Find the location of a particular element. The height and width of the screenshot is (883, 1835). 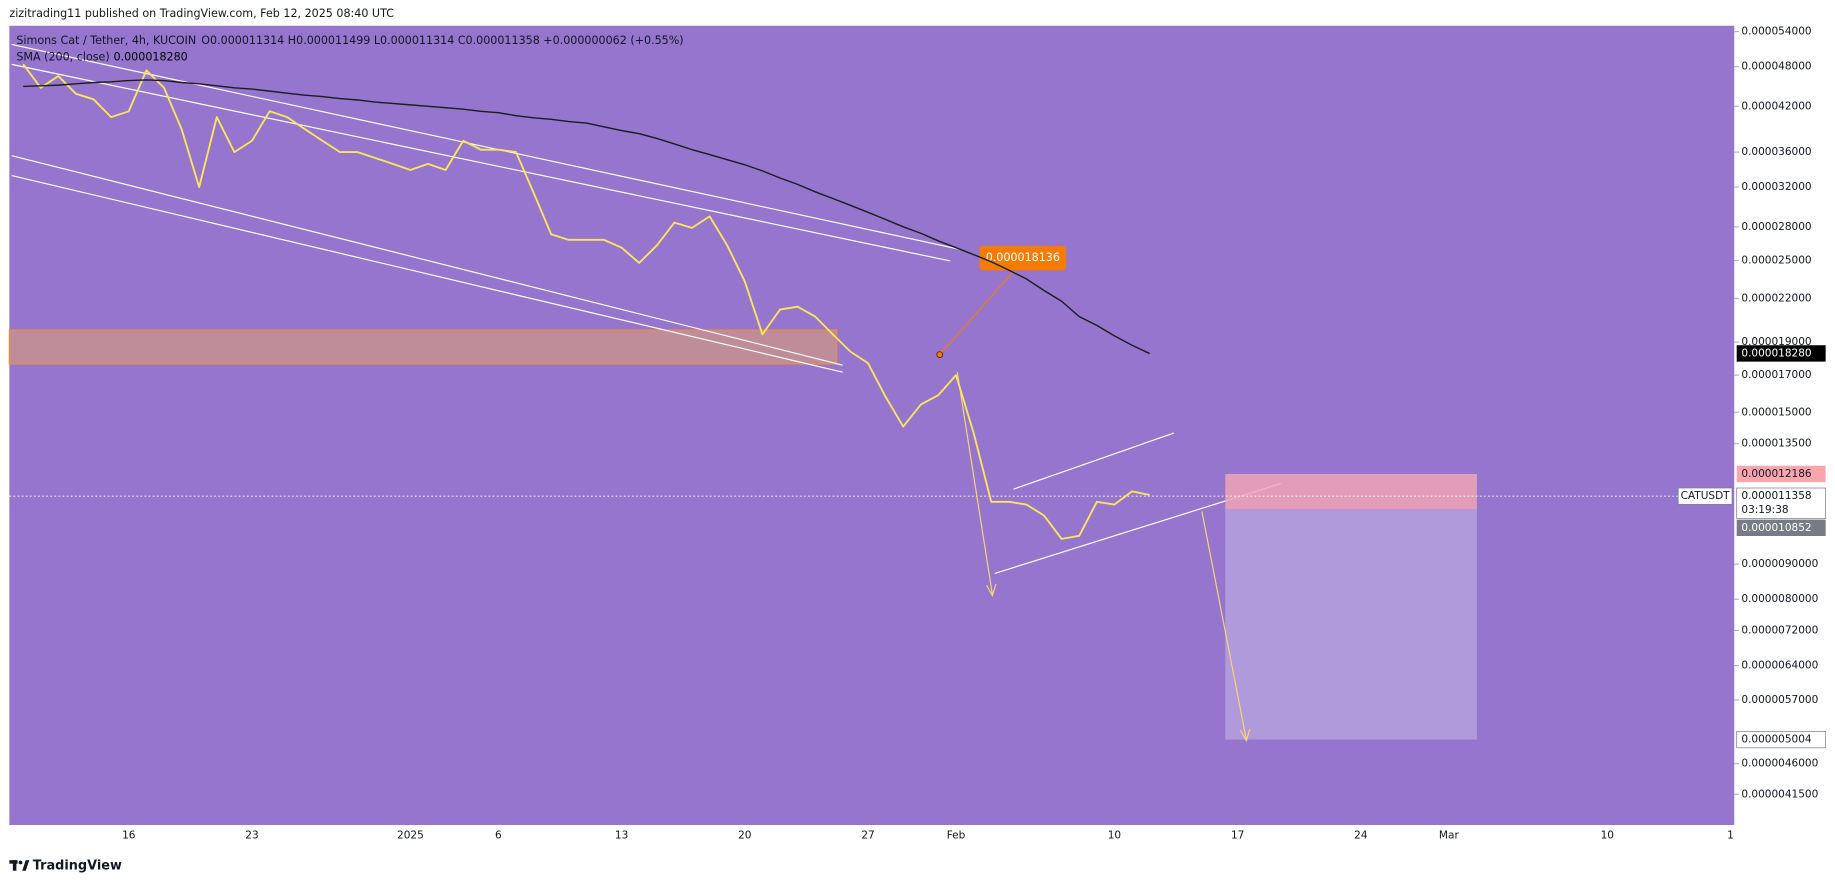

y-tick-label: 0.0000064000 is located at coordinates (1779, 666).